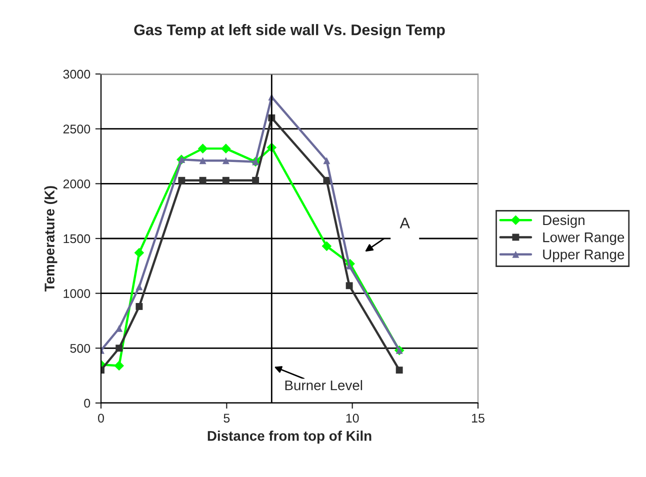  Describe the element at coordinates (352, 418) in the screenshot. I see `x-tick-label: 10` at that location.